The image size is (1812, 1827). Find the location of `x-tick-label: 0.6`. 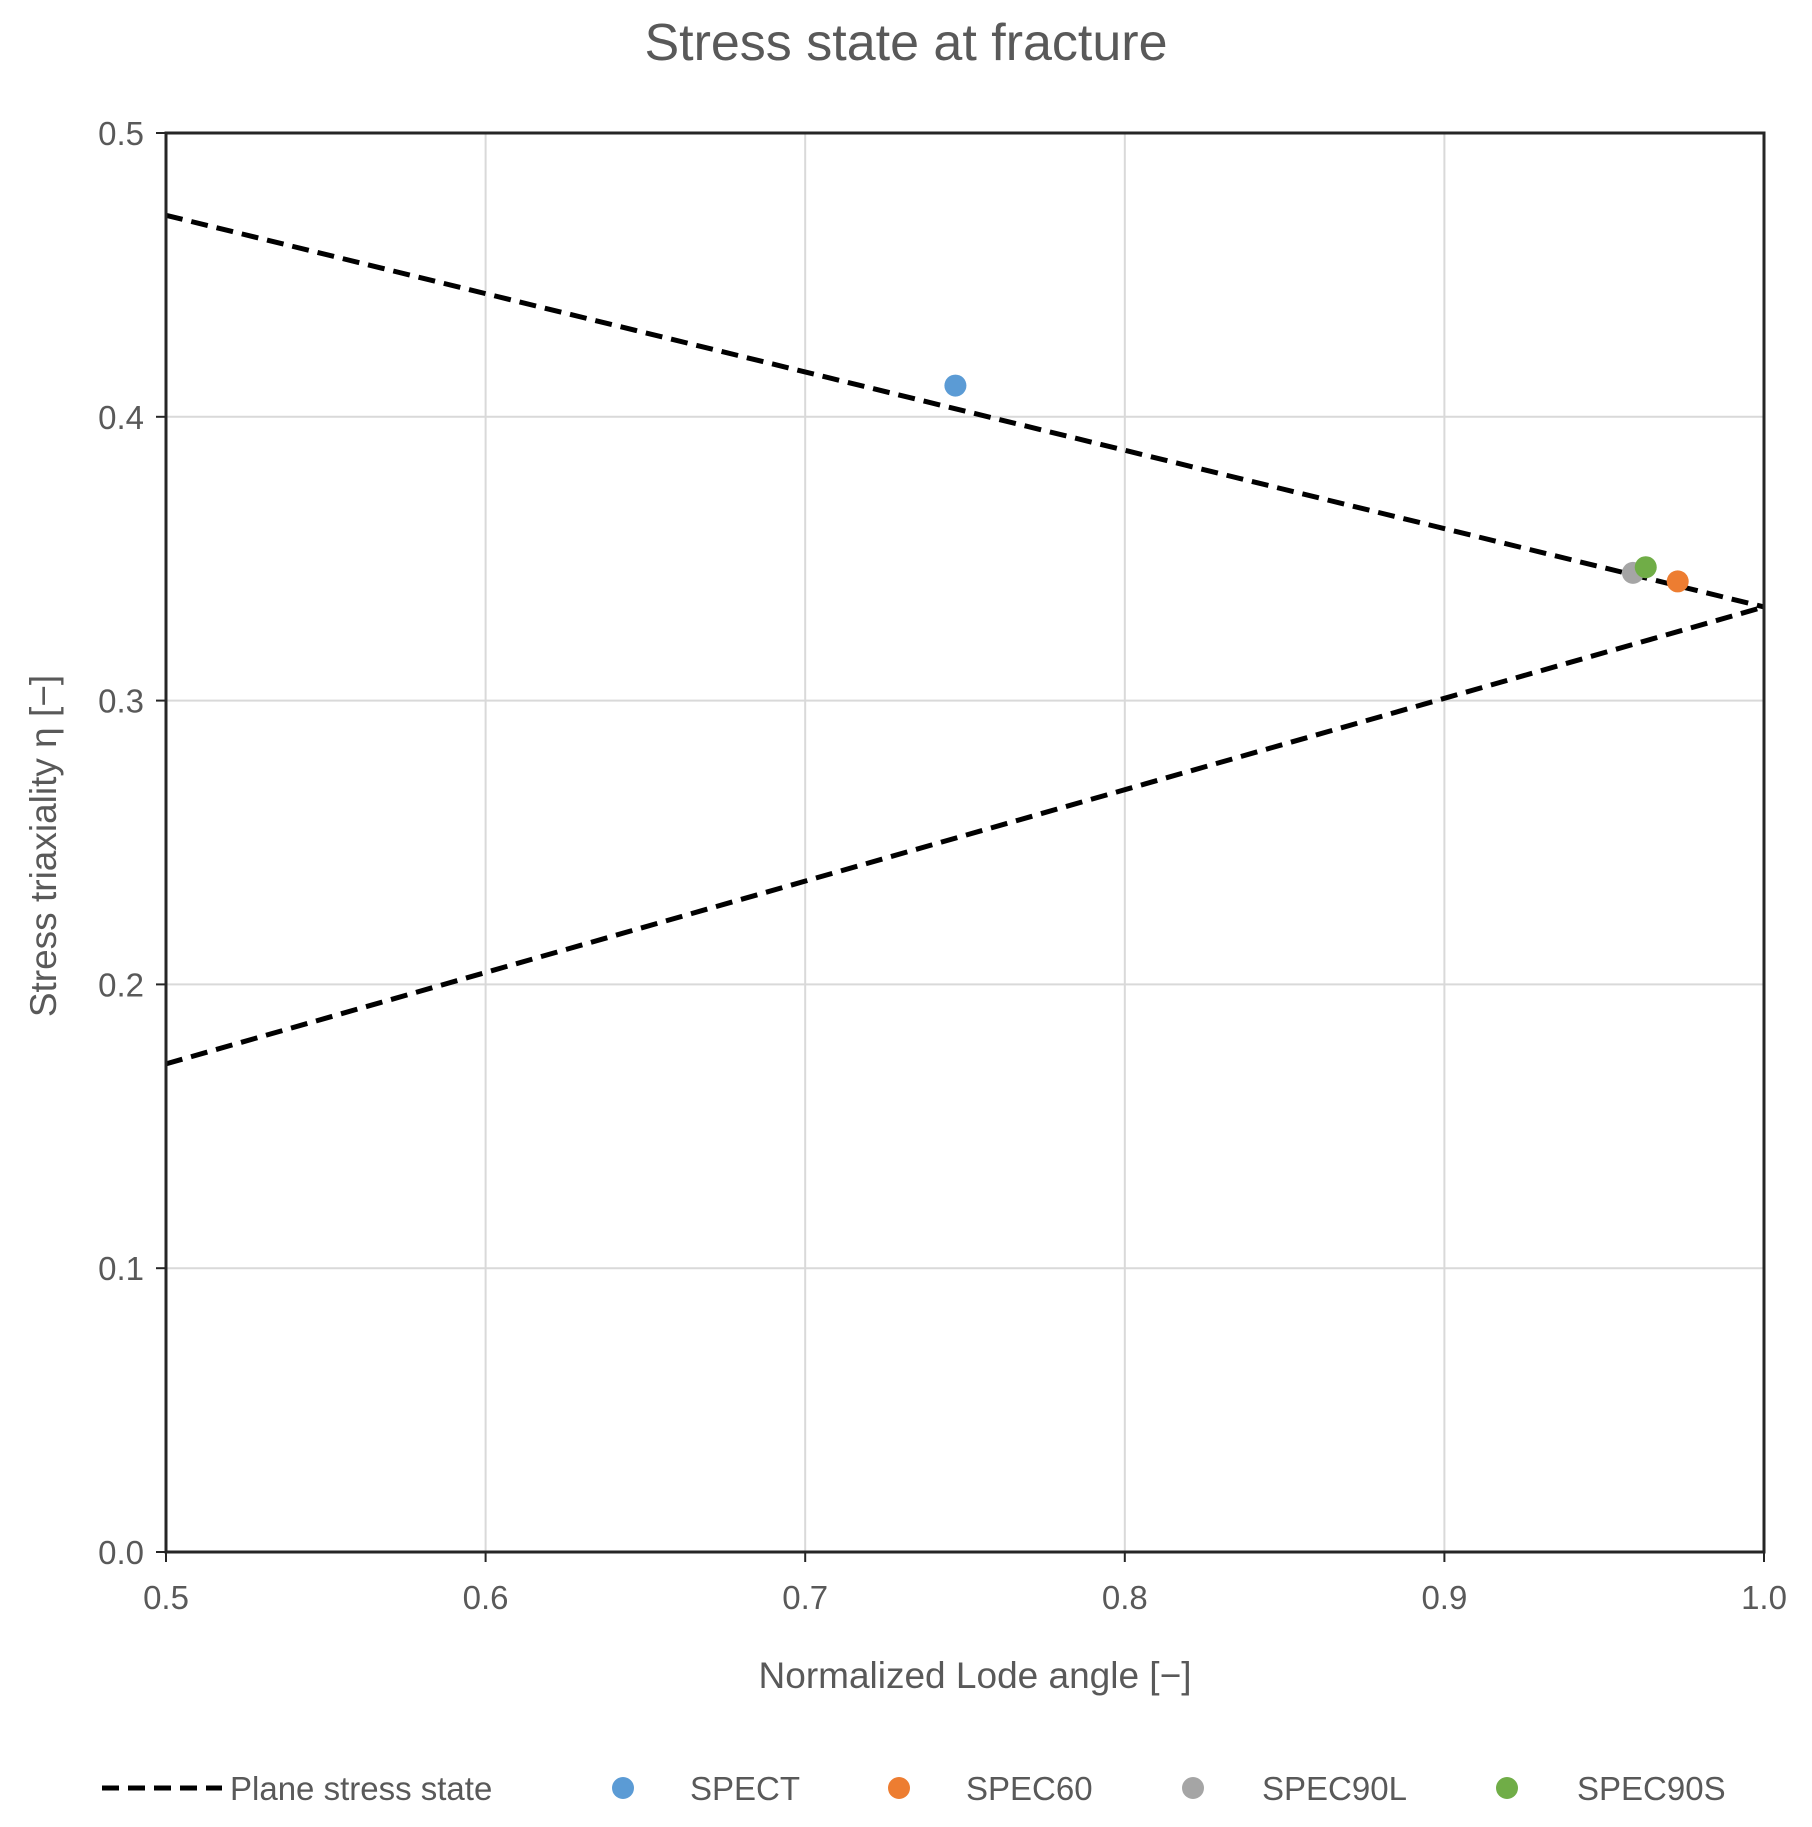

x-tick-label: 0.6 is located at coordinates (486, 1597).